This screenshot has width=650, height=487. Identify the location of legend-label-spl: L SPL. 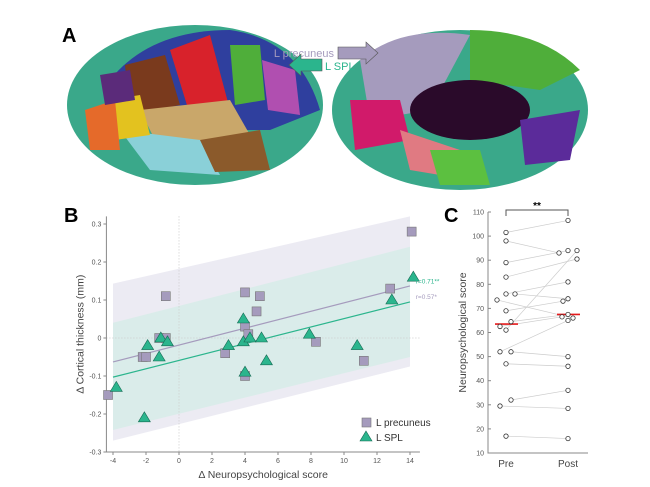
(389, 438).